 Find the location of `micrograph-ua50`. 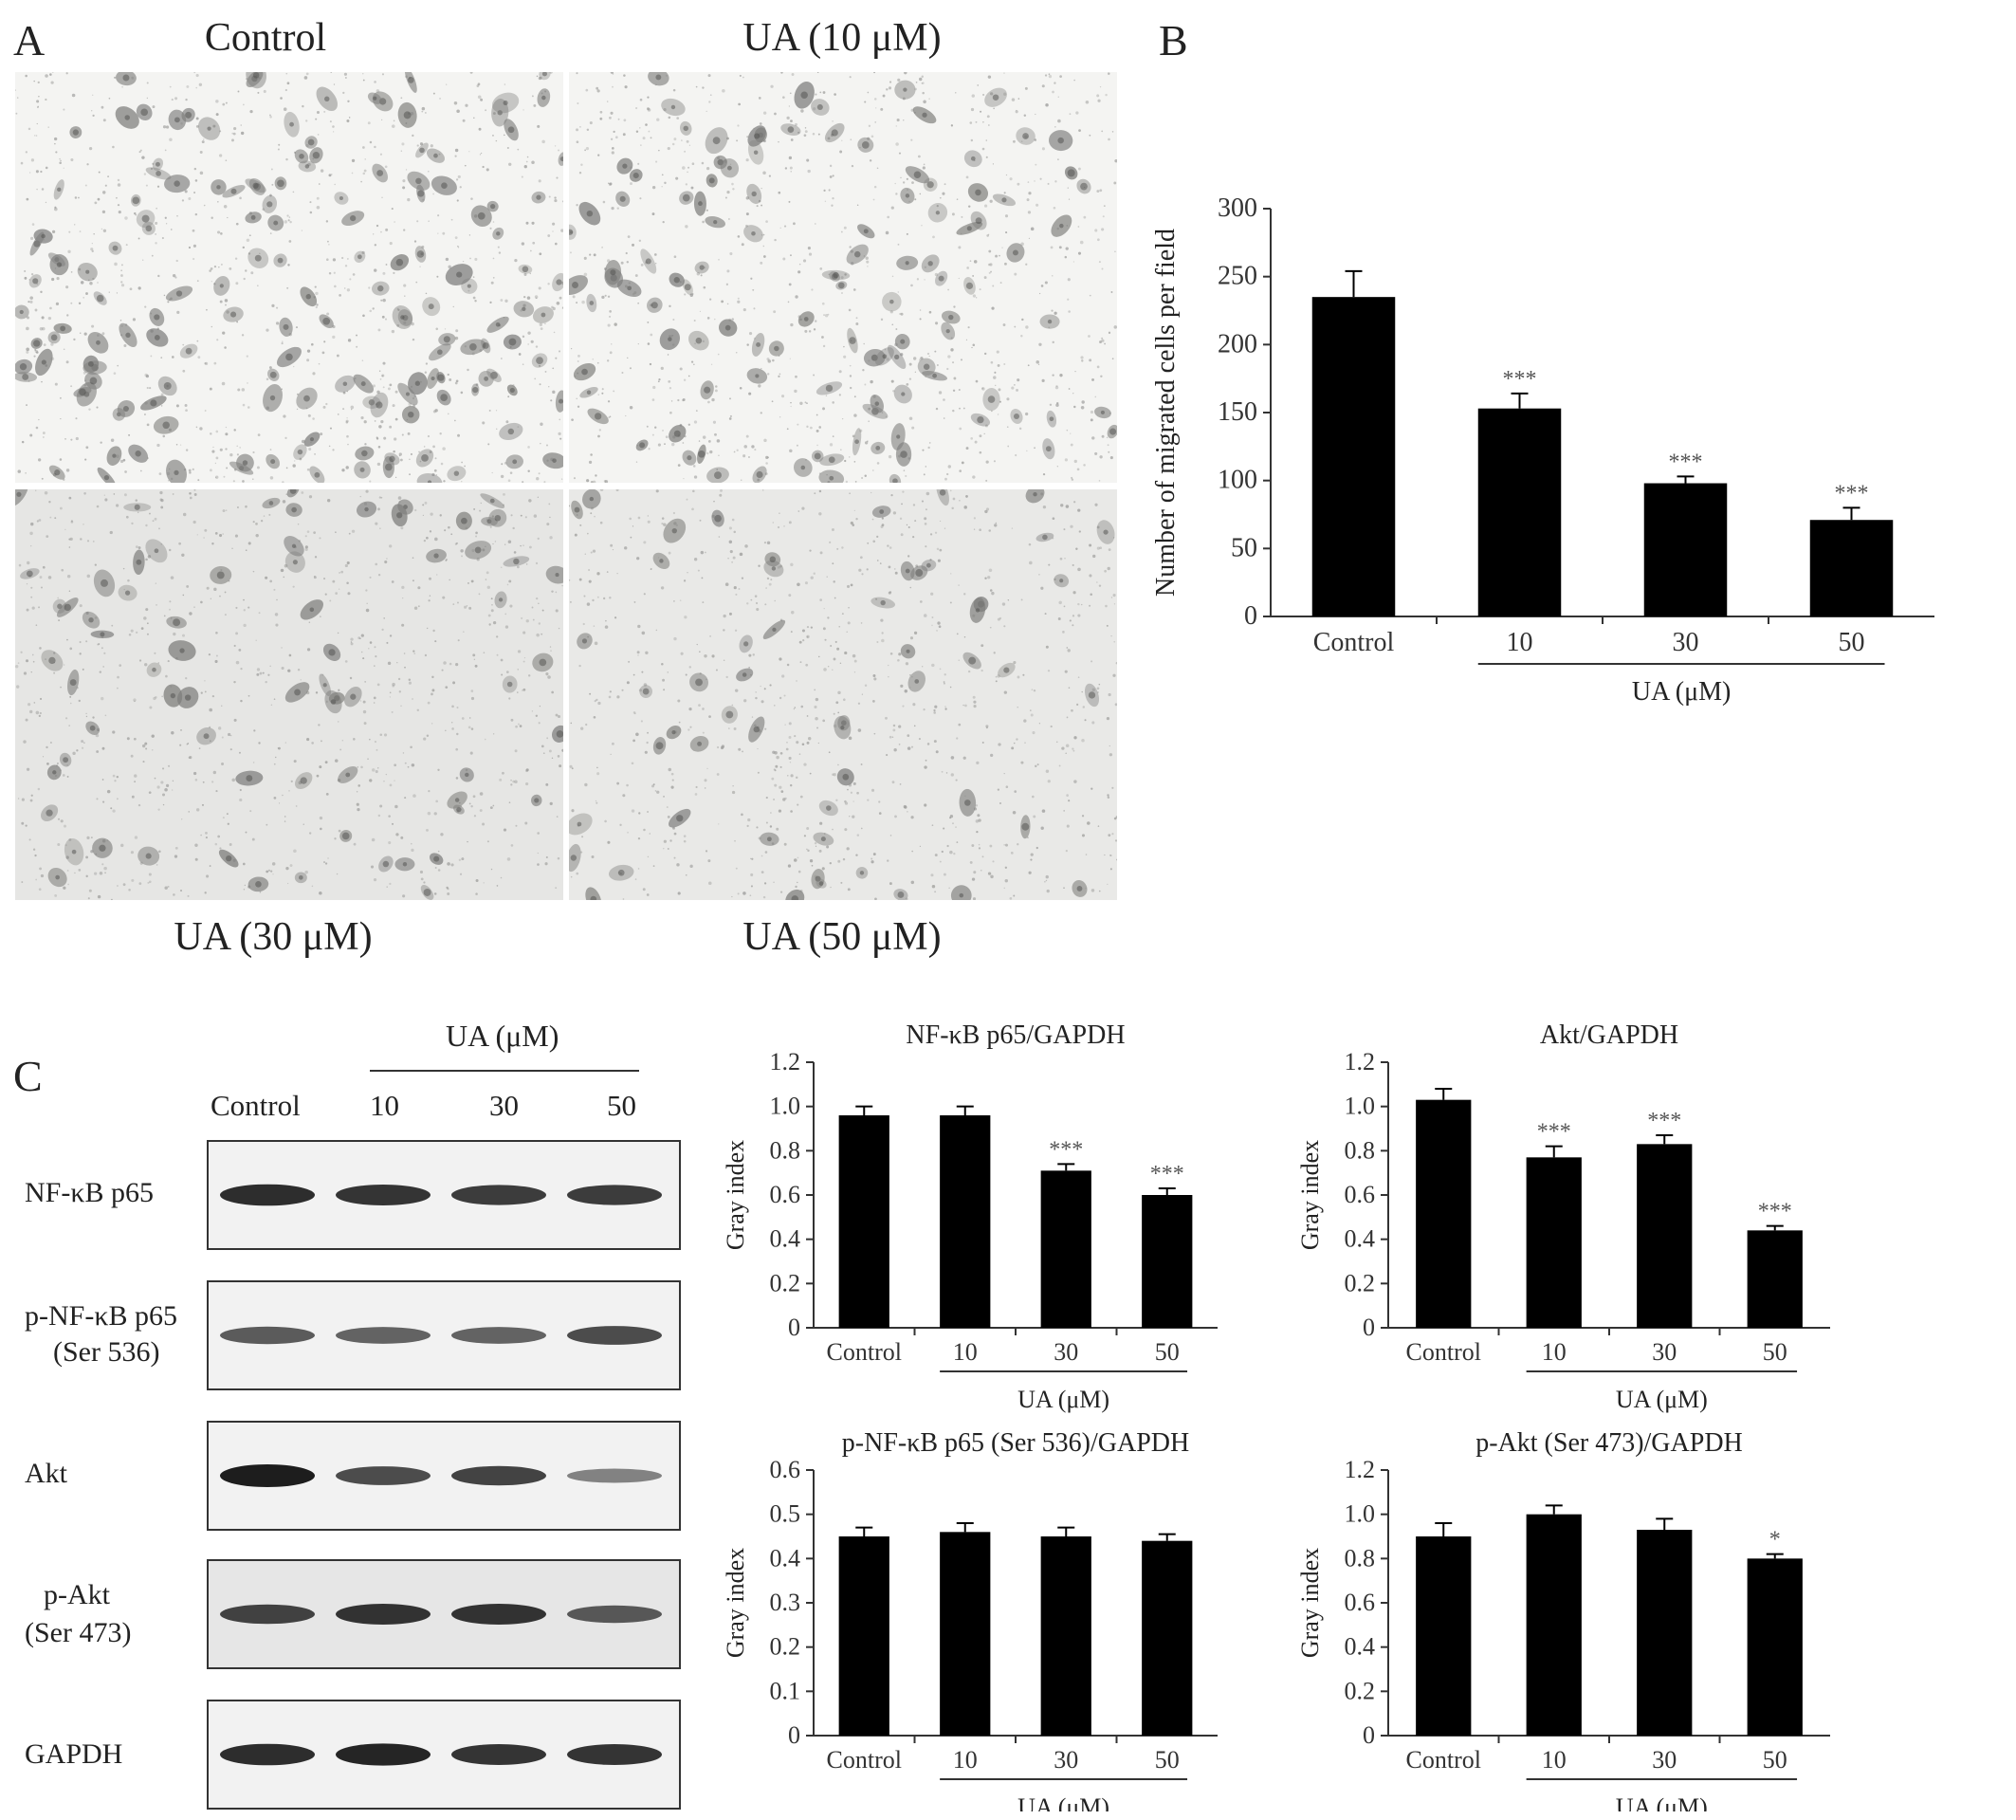

micrograph-ua50 is located at coordinates (843, 695).